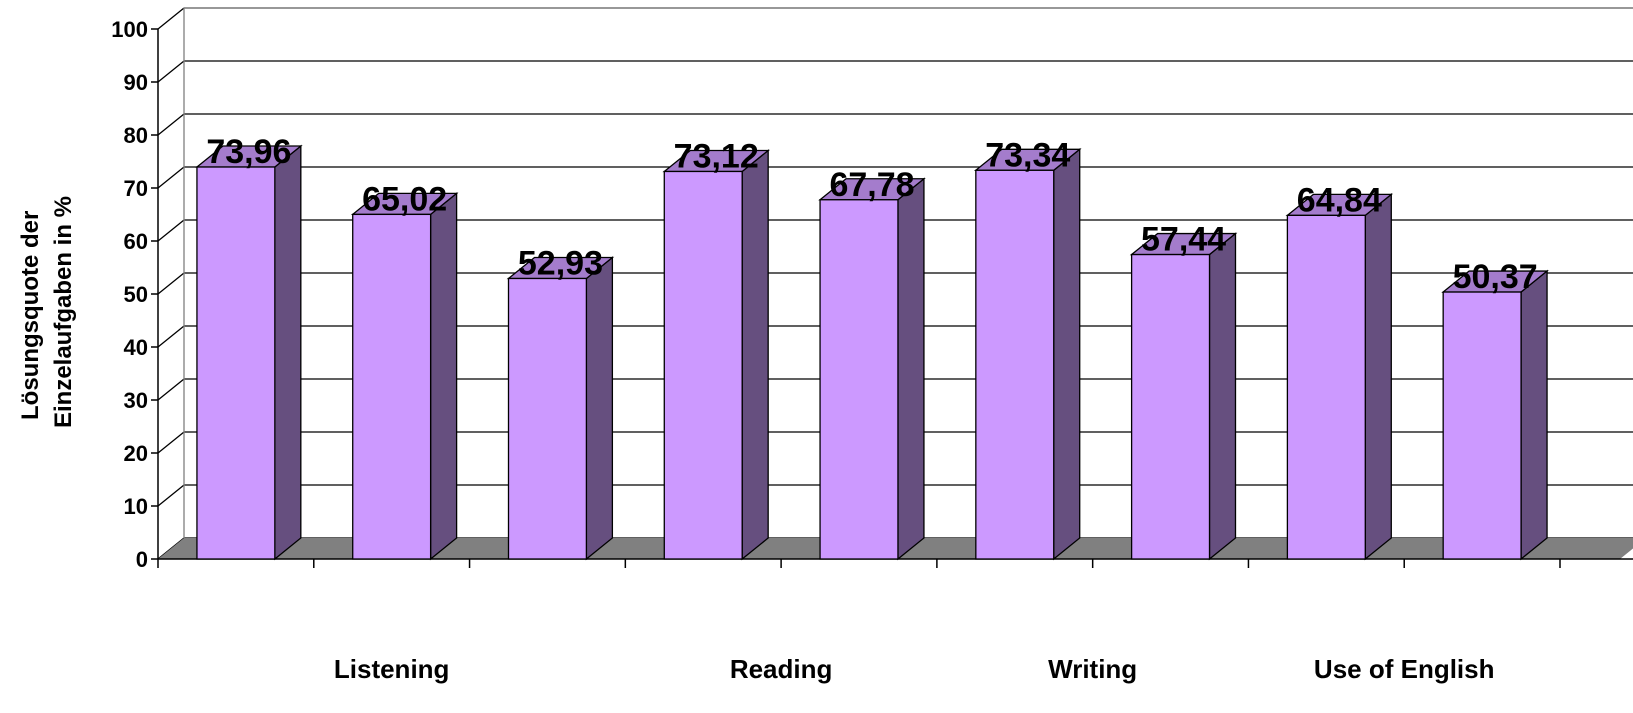 The image size is (1633, 713). What do you see at coordinates (47, 312) in the screenshot?
I see `y-axis-title: Lösungsquote der Einzelaufgaben in %` at bounding box center [47, 312].